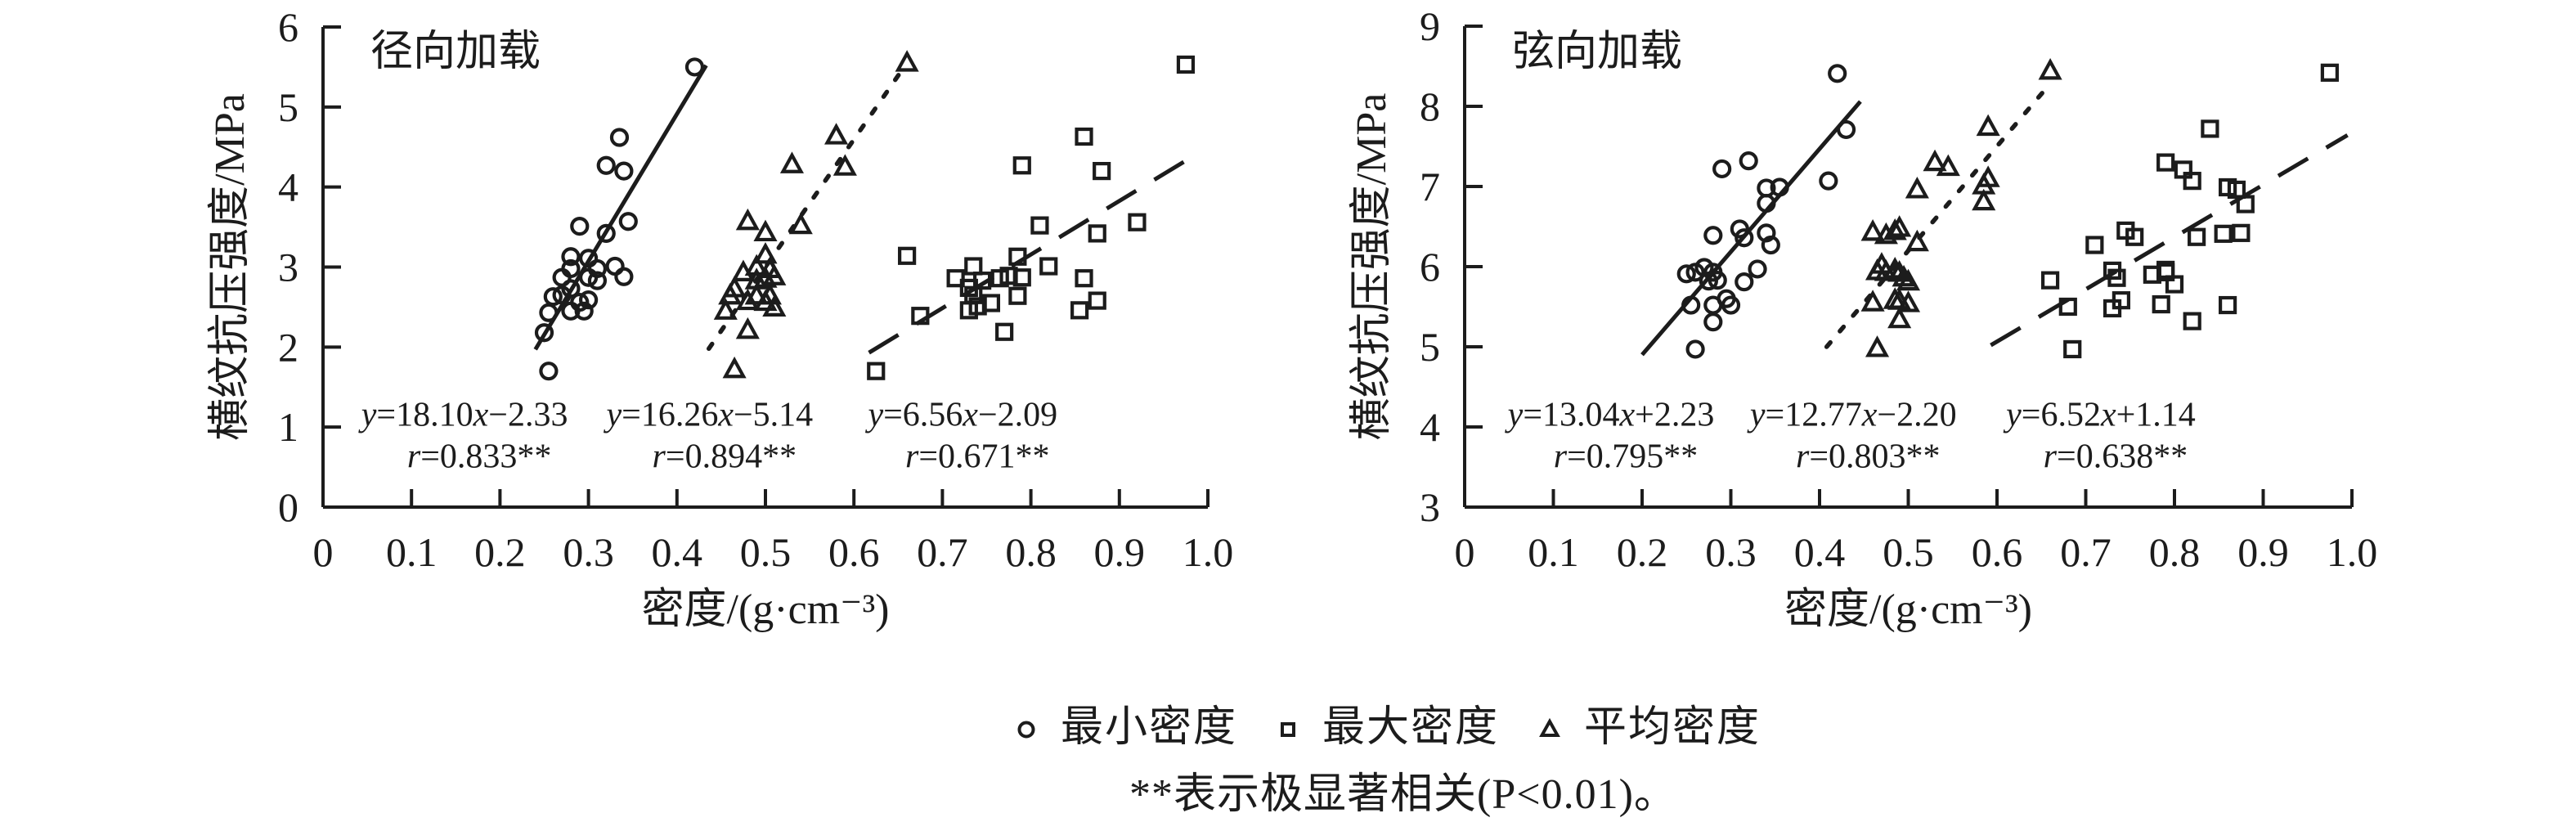  I want to click on series-square, so click(2190, 211).